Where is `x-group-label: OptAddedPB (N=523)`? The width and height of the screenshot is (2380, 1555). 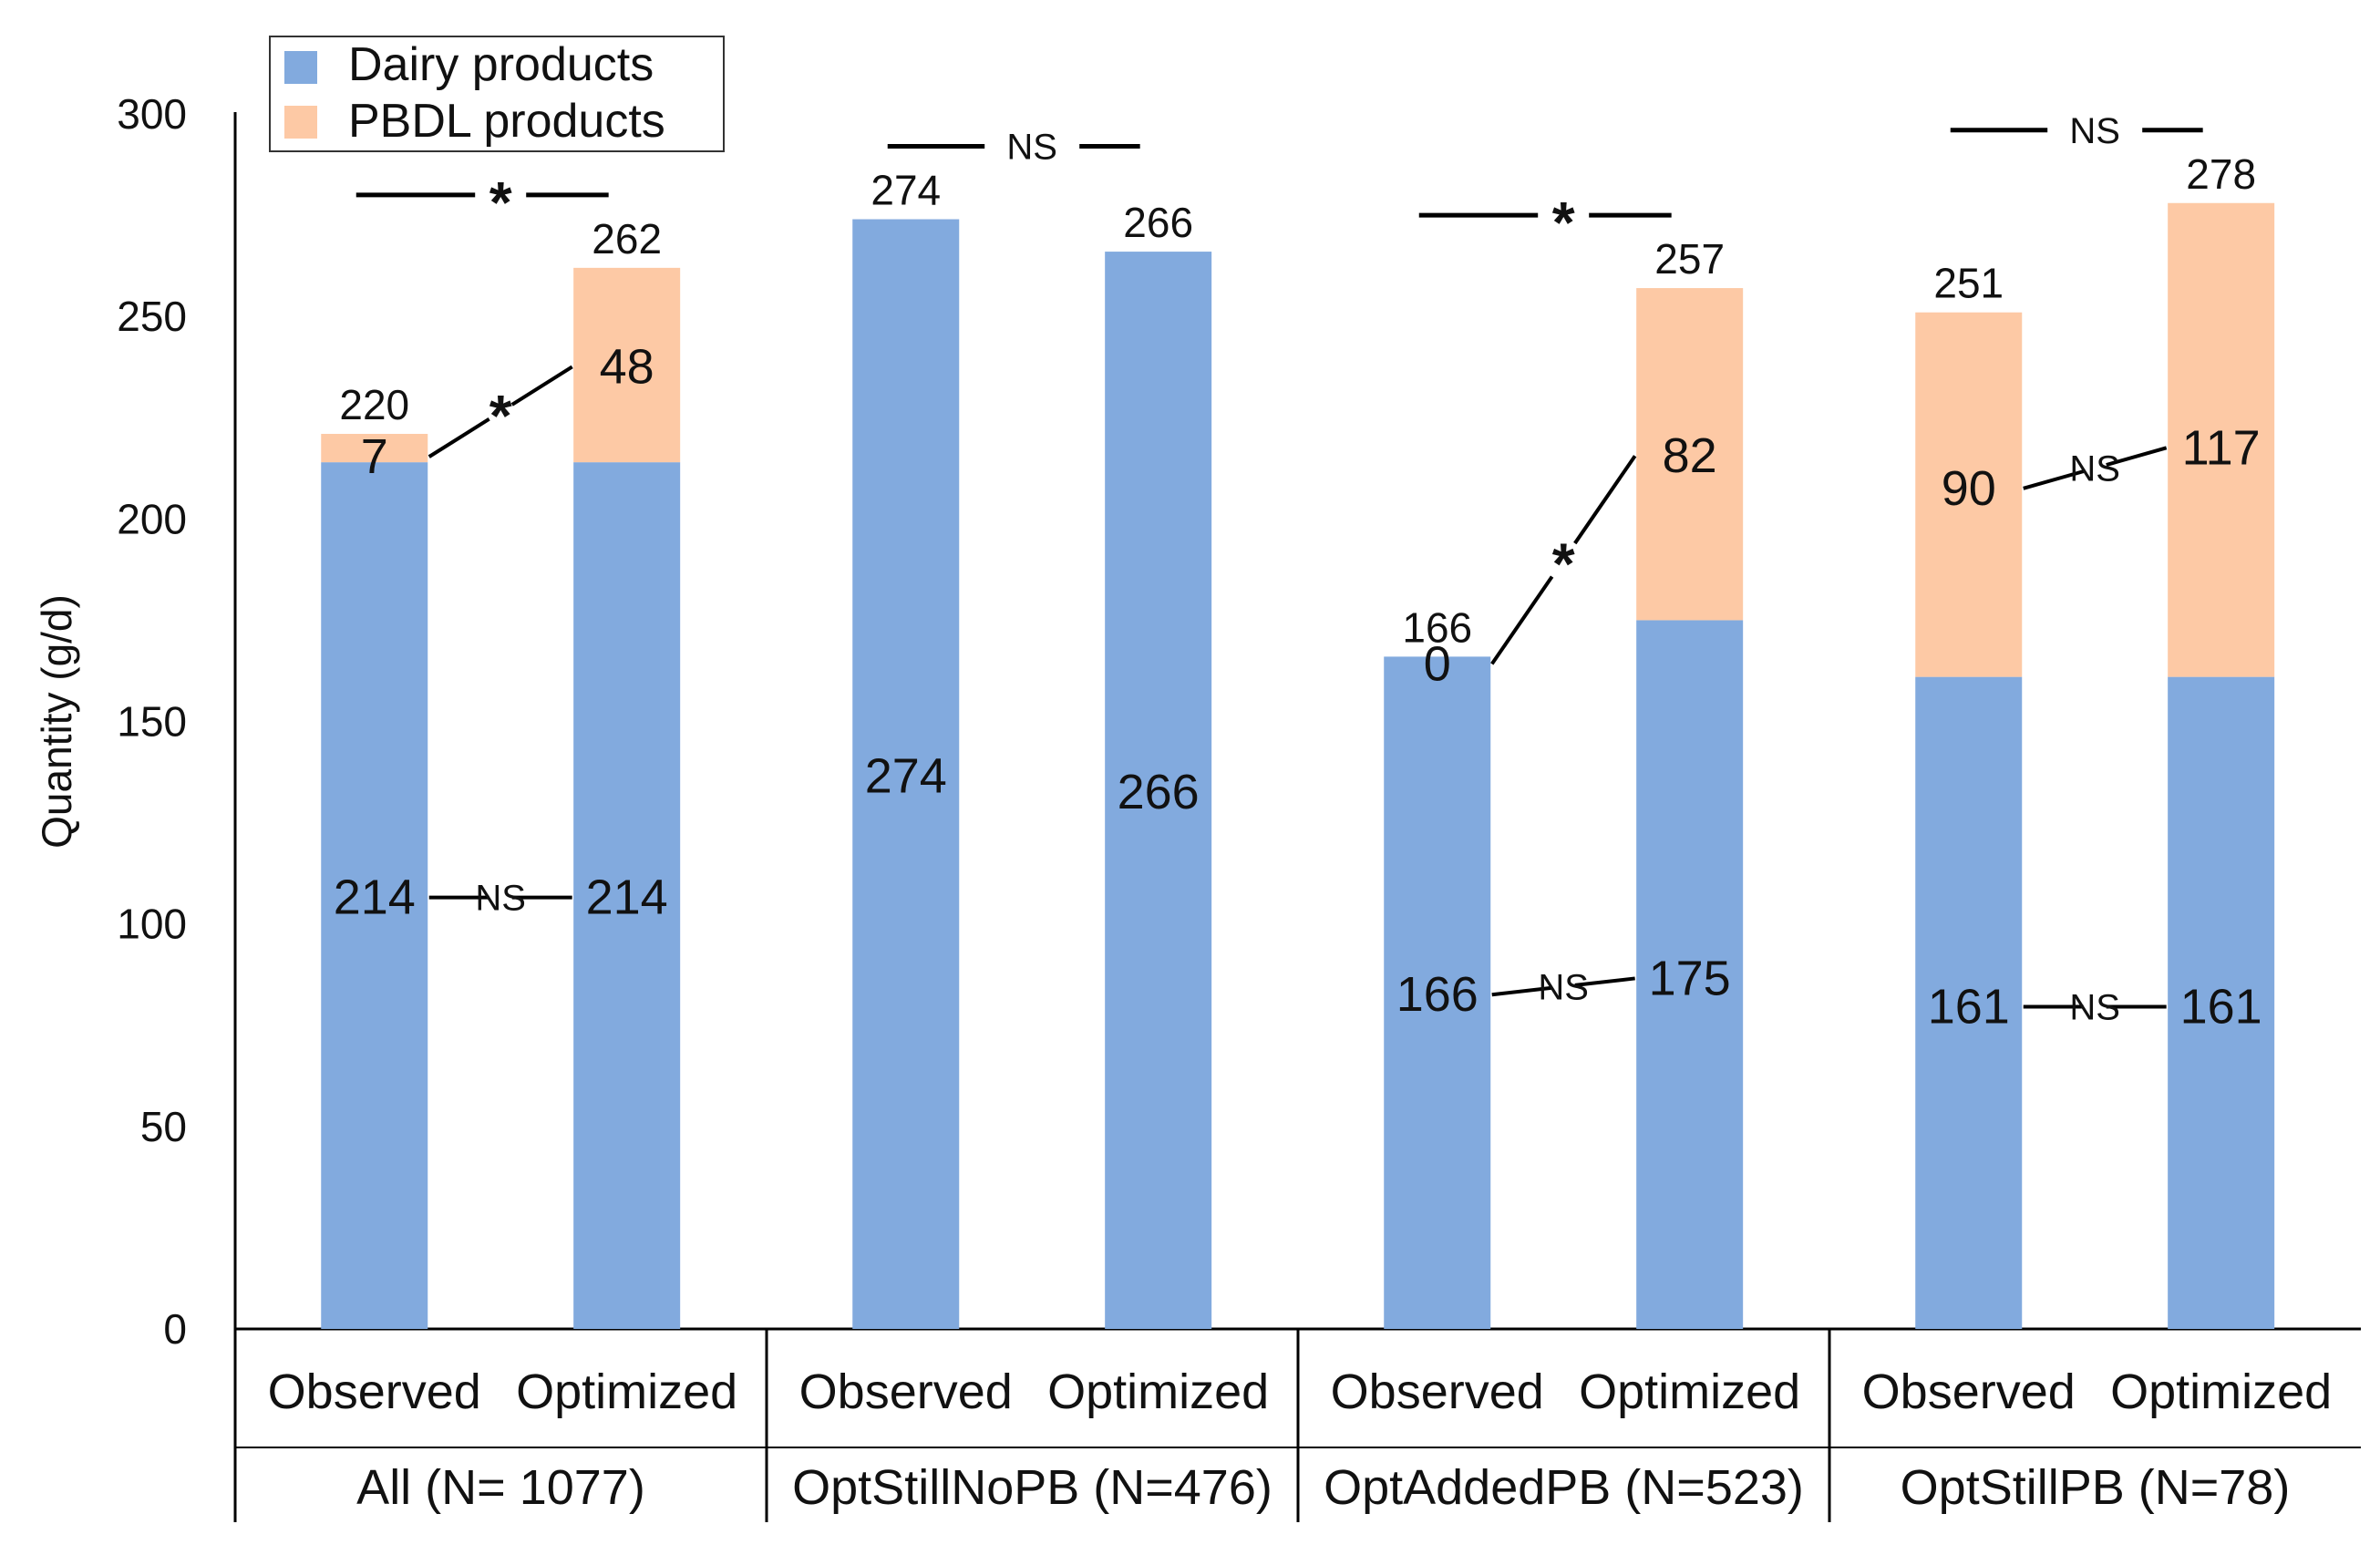 x-group-label: OptAddedPB (N=523) is located at coordinates (1564, 1487).